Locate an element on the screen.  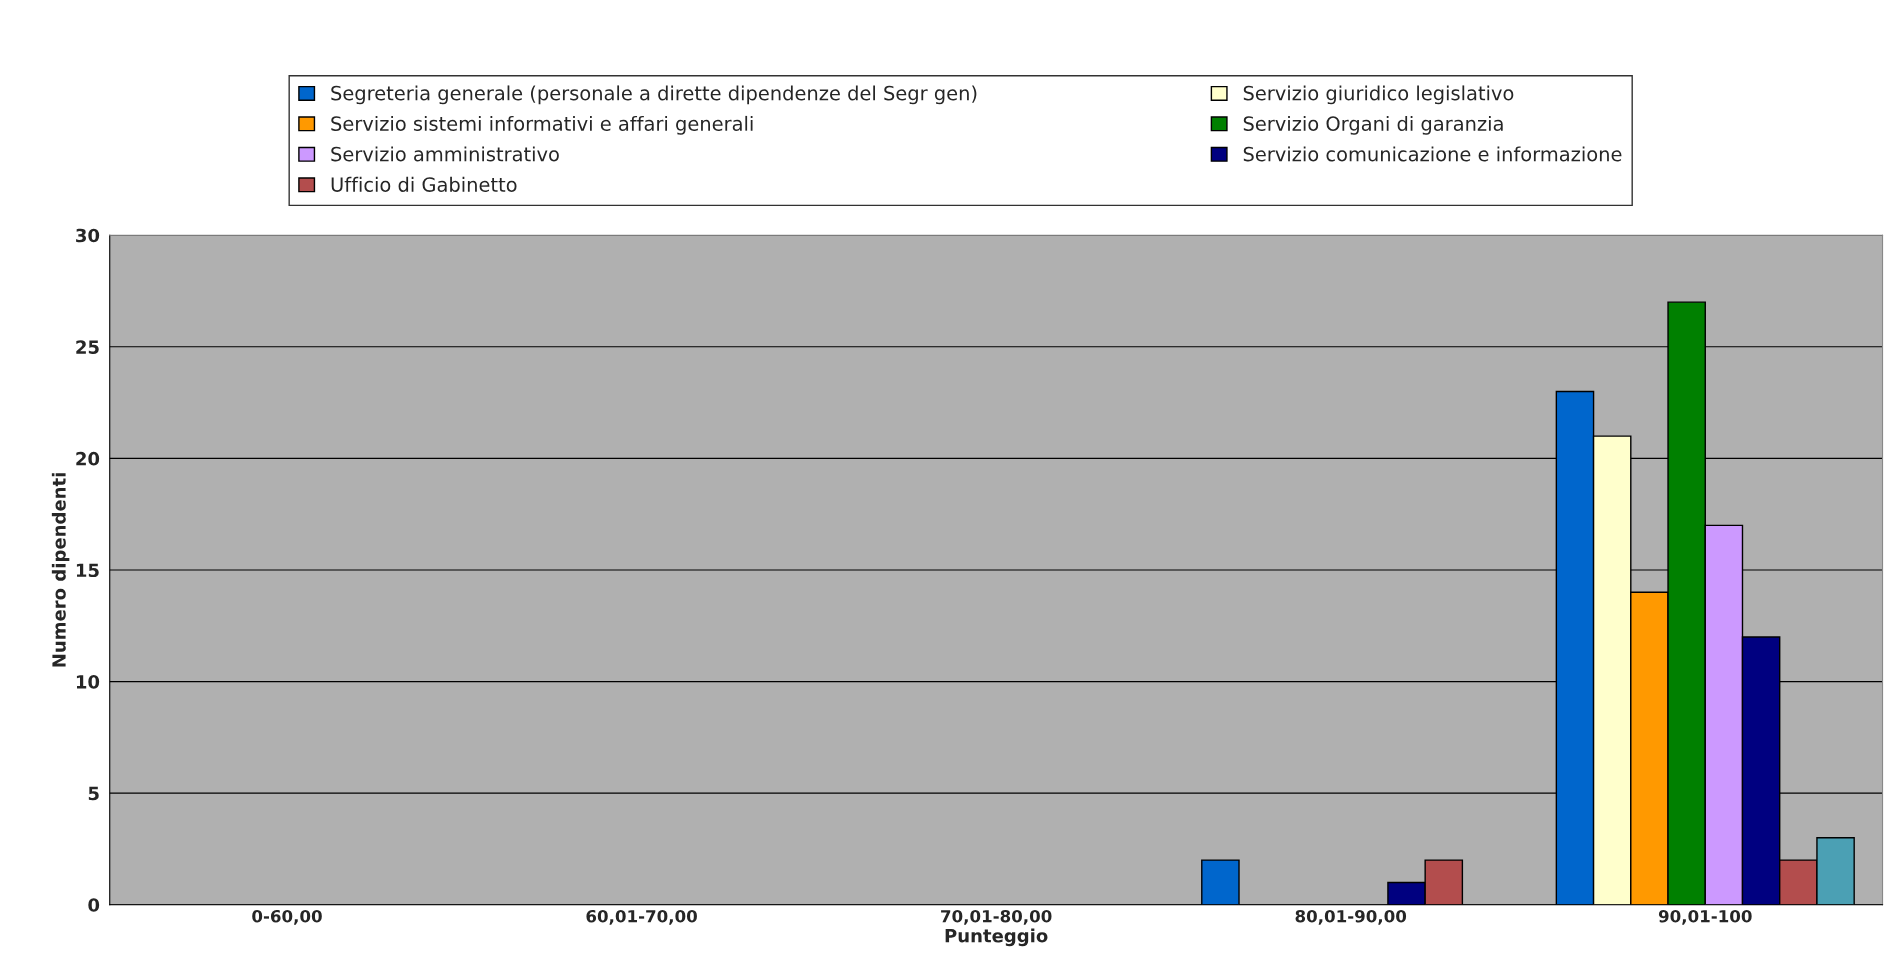
legend-label: Servizio Organi di garanzia is located at coordinates (1373, 125).